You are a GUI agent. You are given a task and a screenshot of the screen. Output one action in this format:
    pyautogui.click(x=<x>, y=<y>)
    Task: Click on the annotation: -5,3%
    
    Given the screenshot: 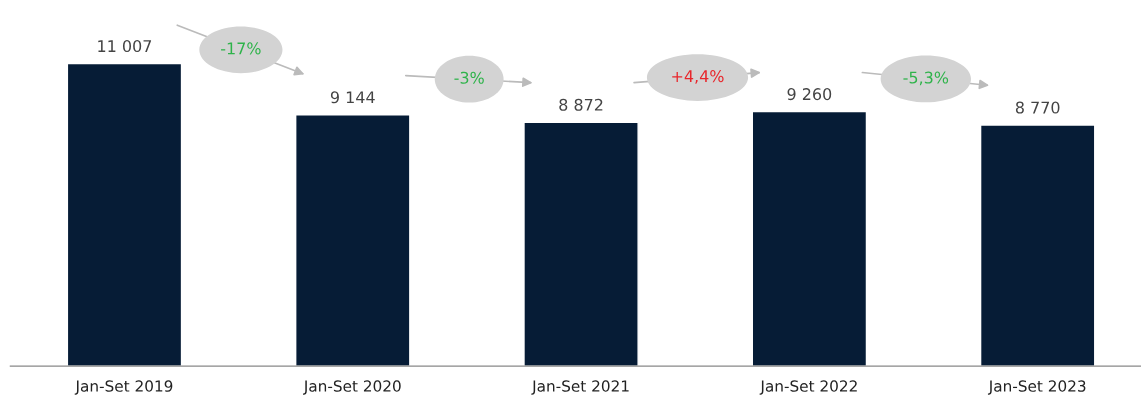 What is the action you would take?
    pyautogui.click(x=926, y=78)
    